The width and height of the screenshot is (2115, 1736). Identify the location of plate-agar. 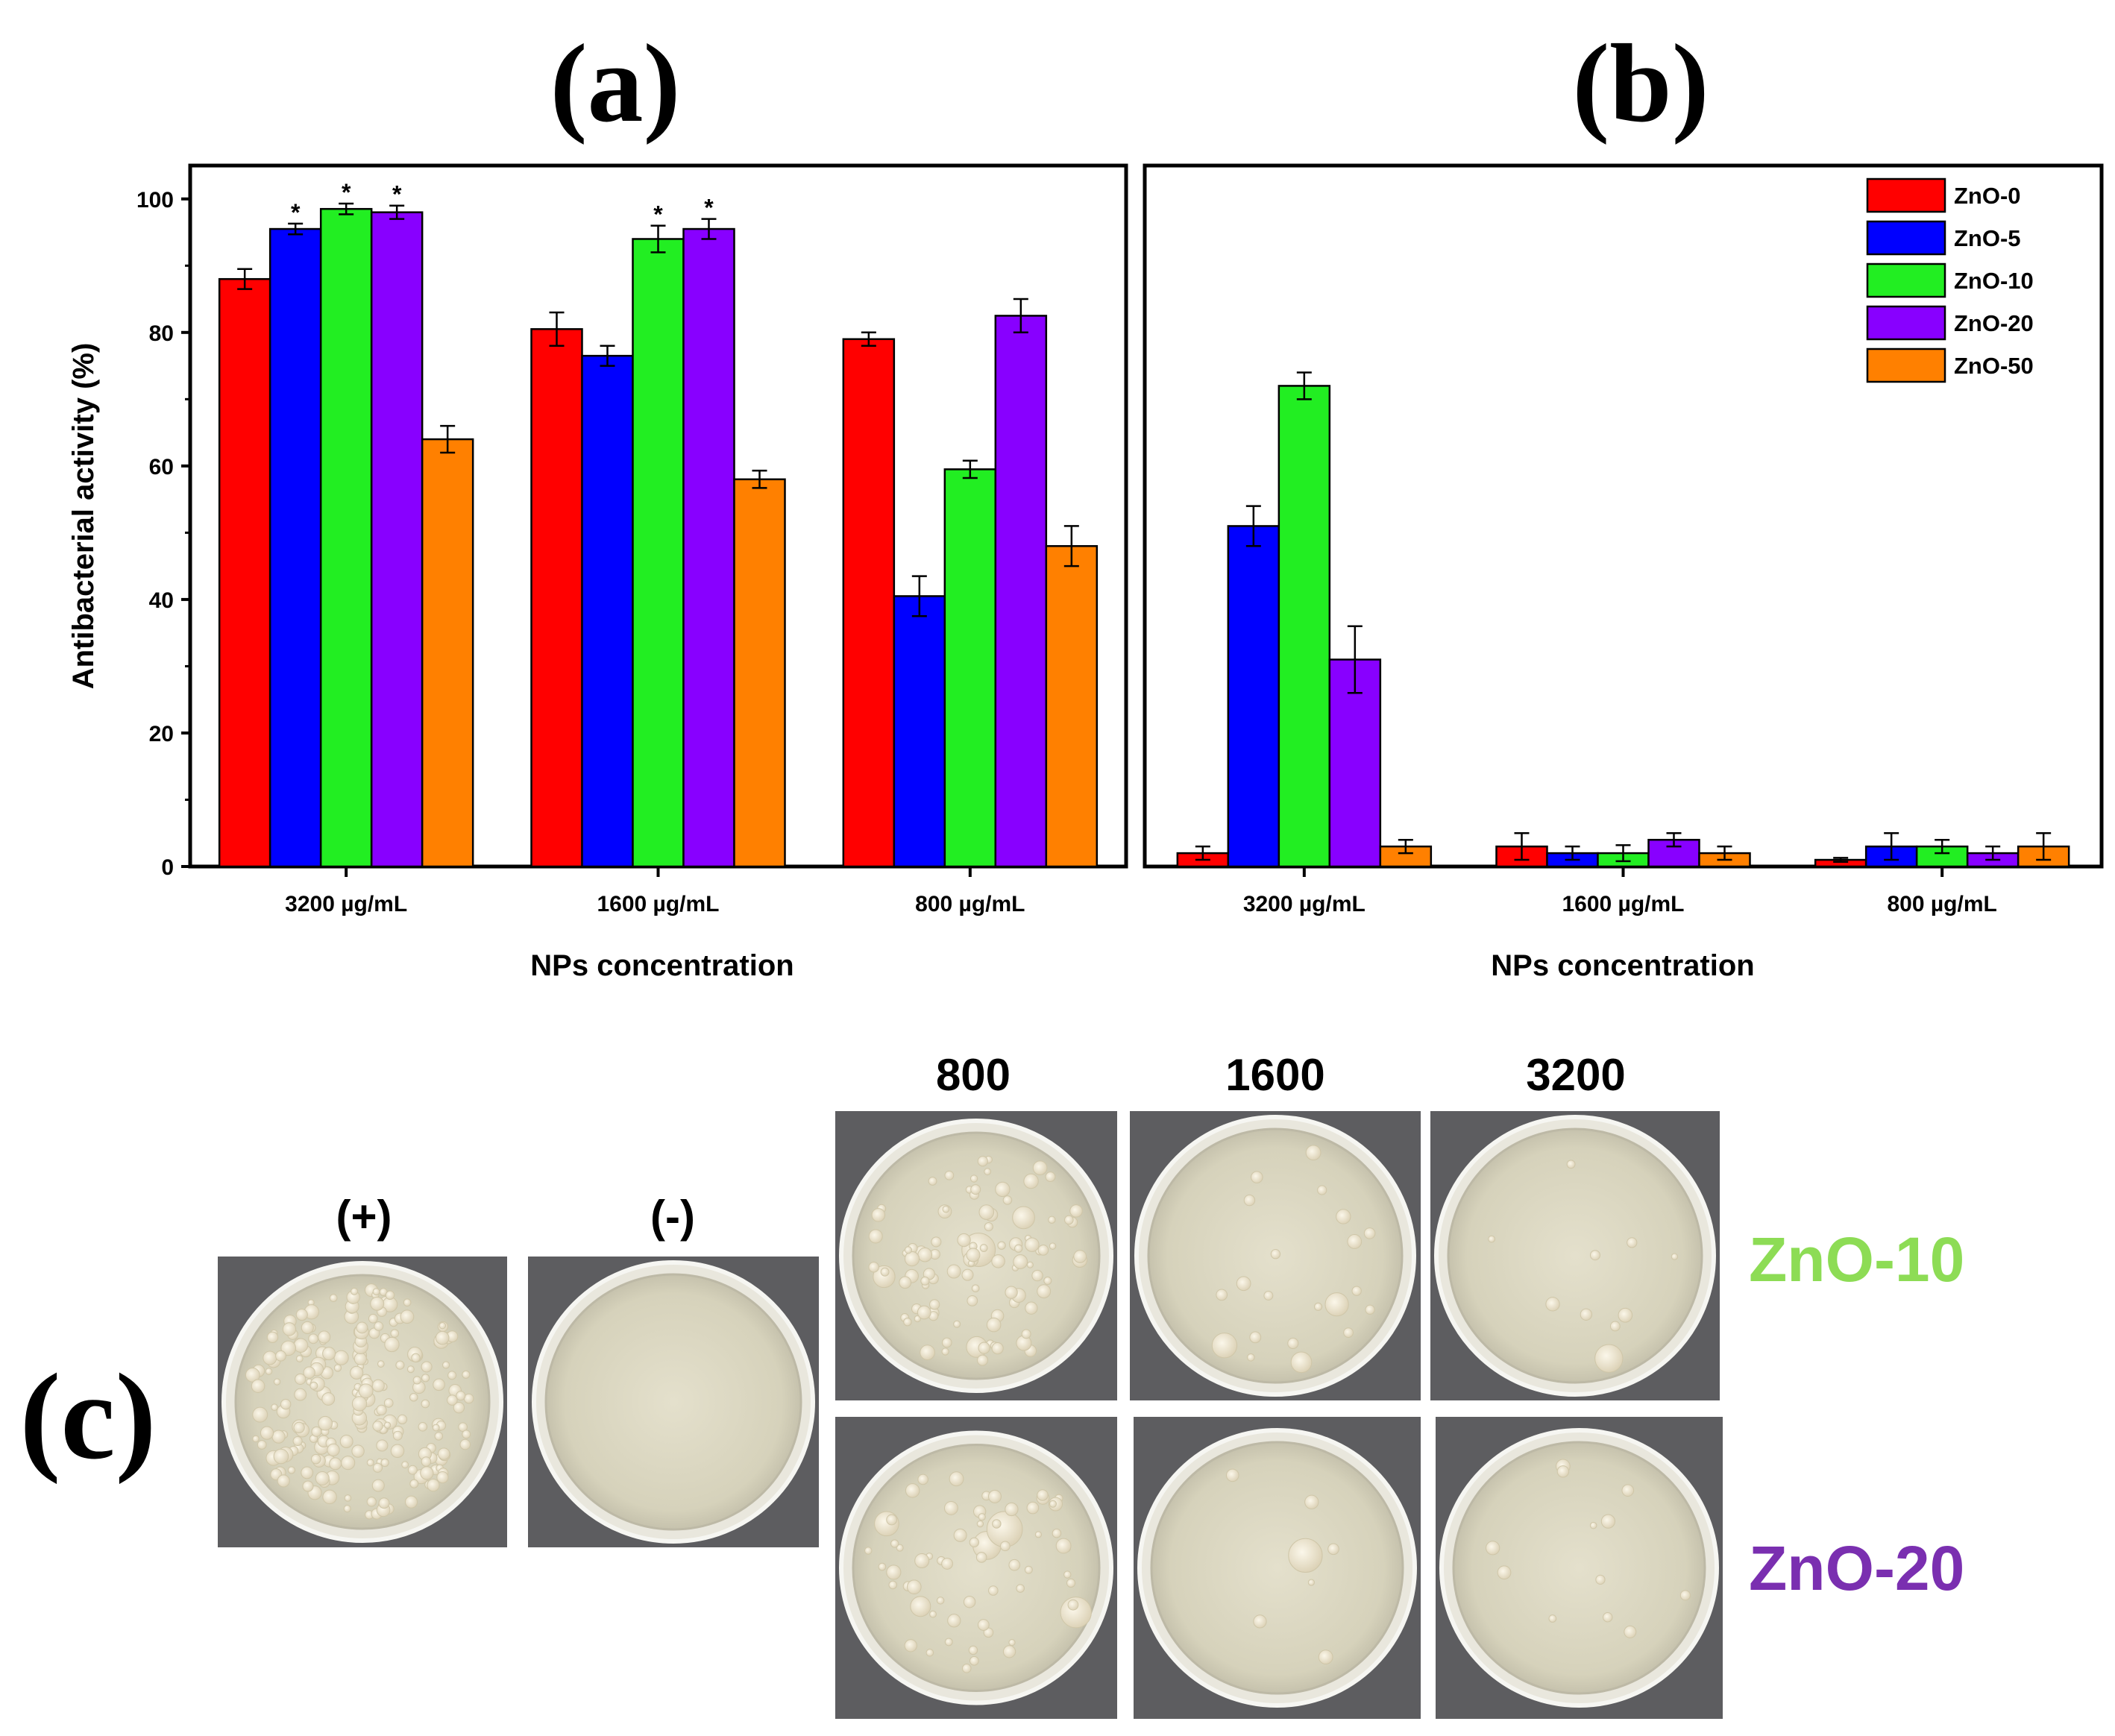
(1575, 1256).